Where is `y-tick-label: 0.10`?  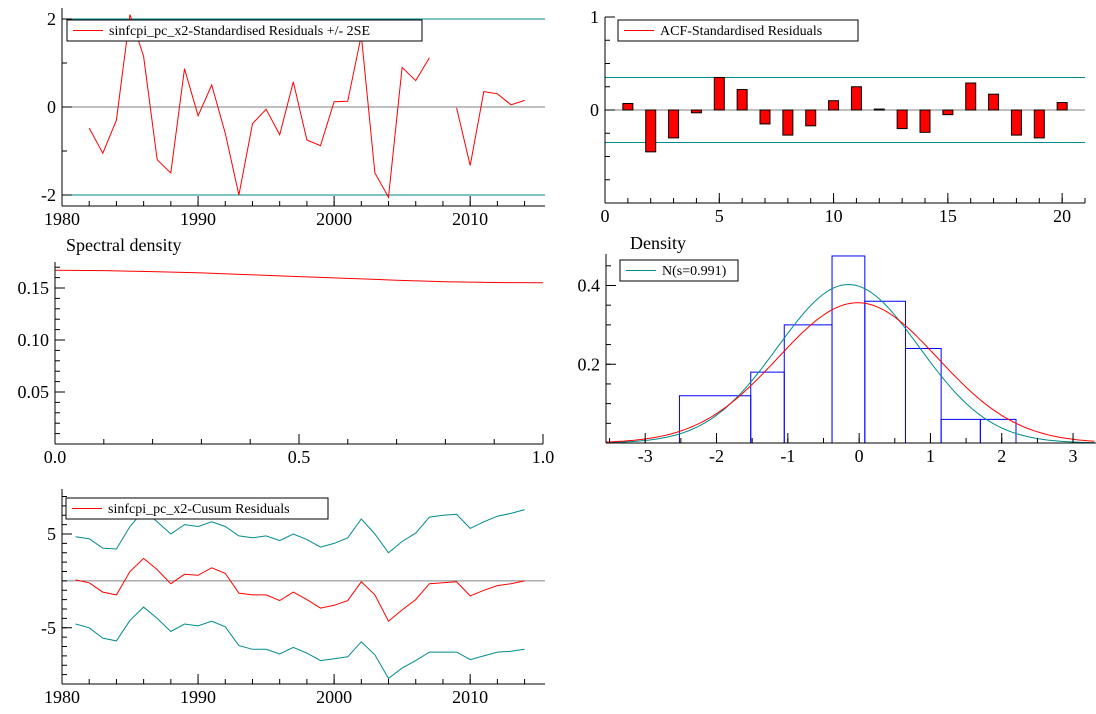
y-tick-label: 0.10 is located at coordinates (34, 340).